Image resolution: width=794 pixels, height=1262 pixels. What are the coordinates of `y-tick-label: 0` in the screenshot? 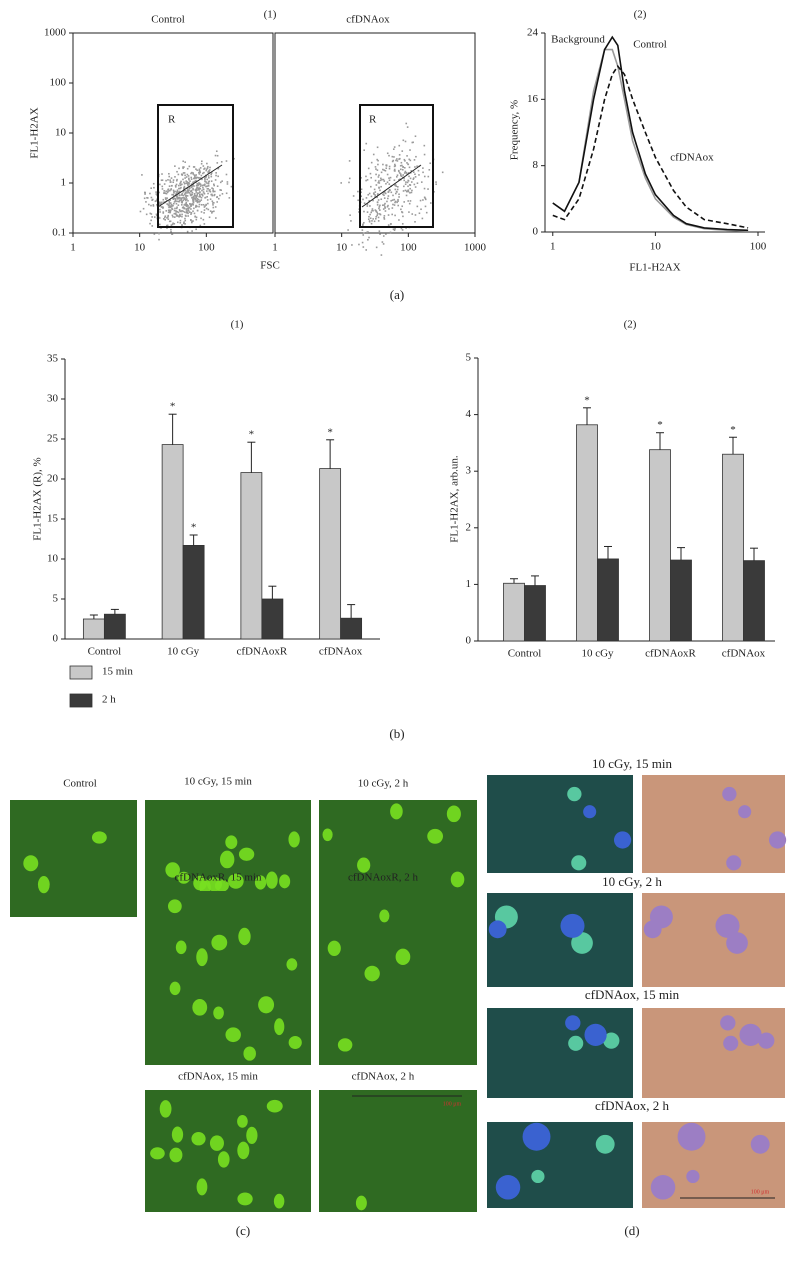 It's located at (469, 641).